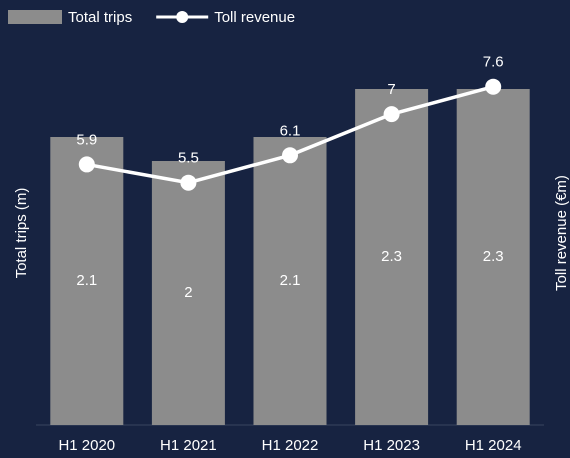  What do you see at coordinates (182, 17) in the screenshot?
I see `legend-marker` at bounding box center [182, 17].